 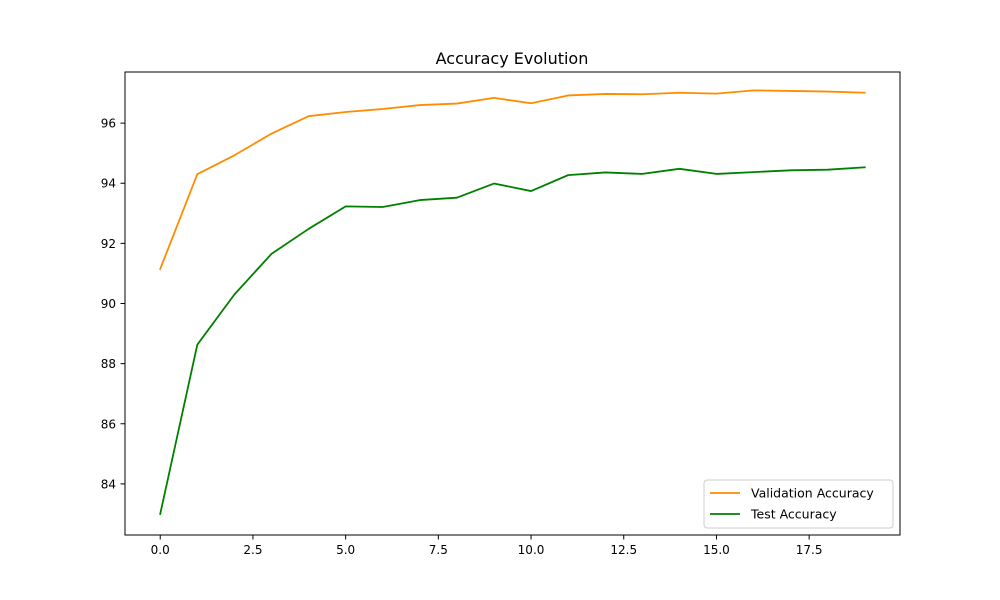 I want to click on legend: Validation Accuracy Test Accuracy, so click(x=798, y=504).